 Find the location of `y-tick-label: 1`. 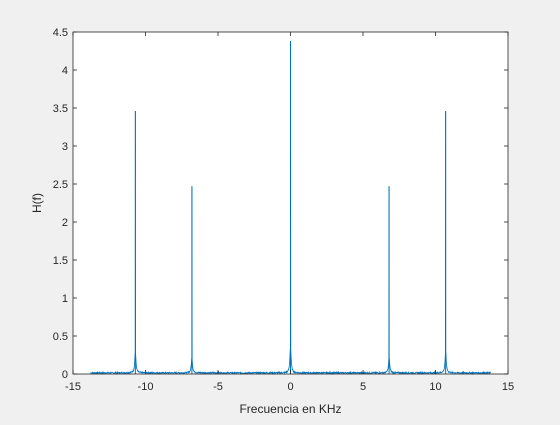

y-tick-label: 1 is located at coordinates (65, 299).